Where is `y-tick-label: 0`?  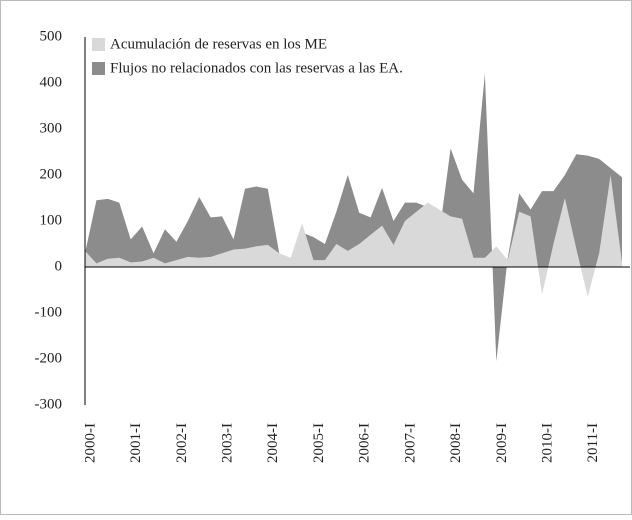 y-tick-label: 0 is located at coordinates (59, 266).